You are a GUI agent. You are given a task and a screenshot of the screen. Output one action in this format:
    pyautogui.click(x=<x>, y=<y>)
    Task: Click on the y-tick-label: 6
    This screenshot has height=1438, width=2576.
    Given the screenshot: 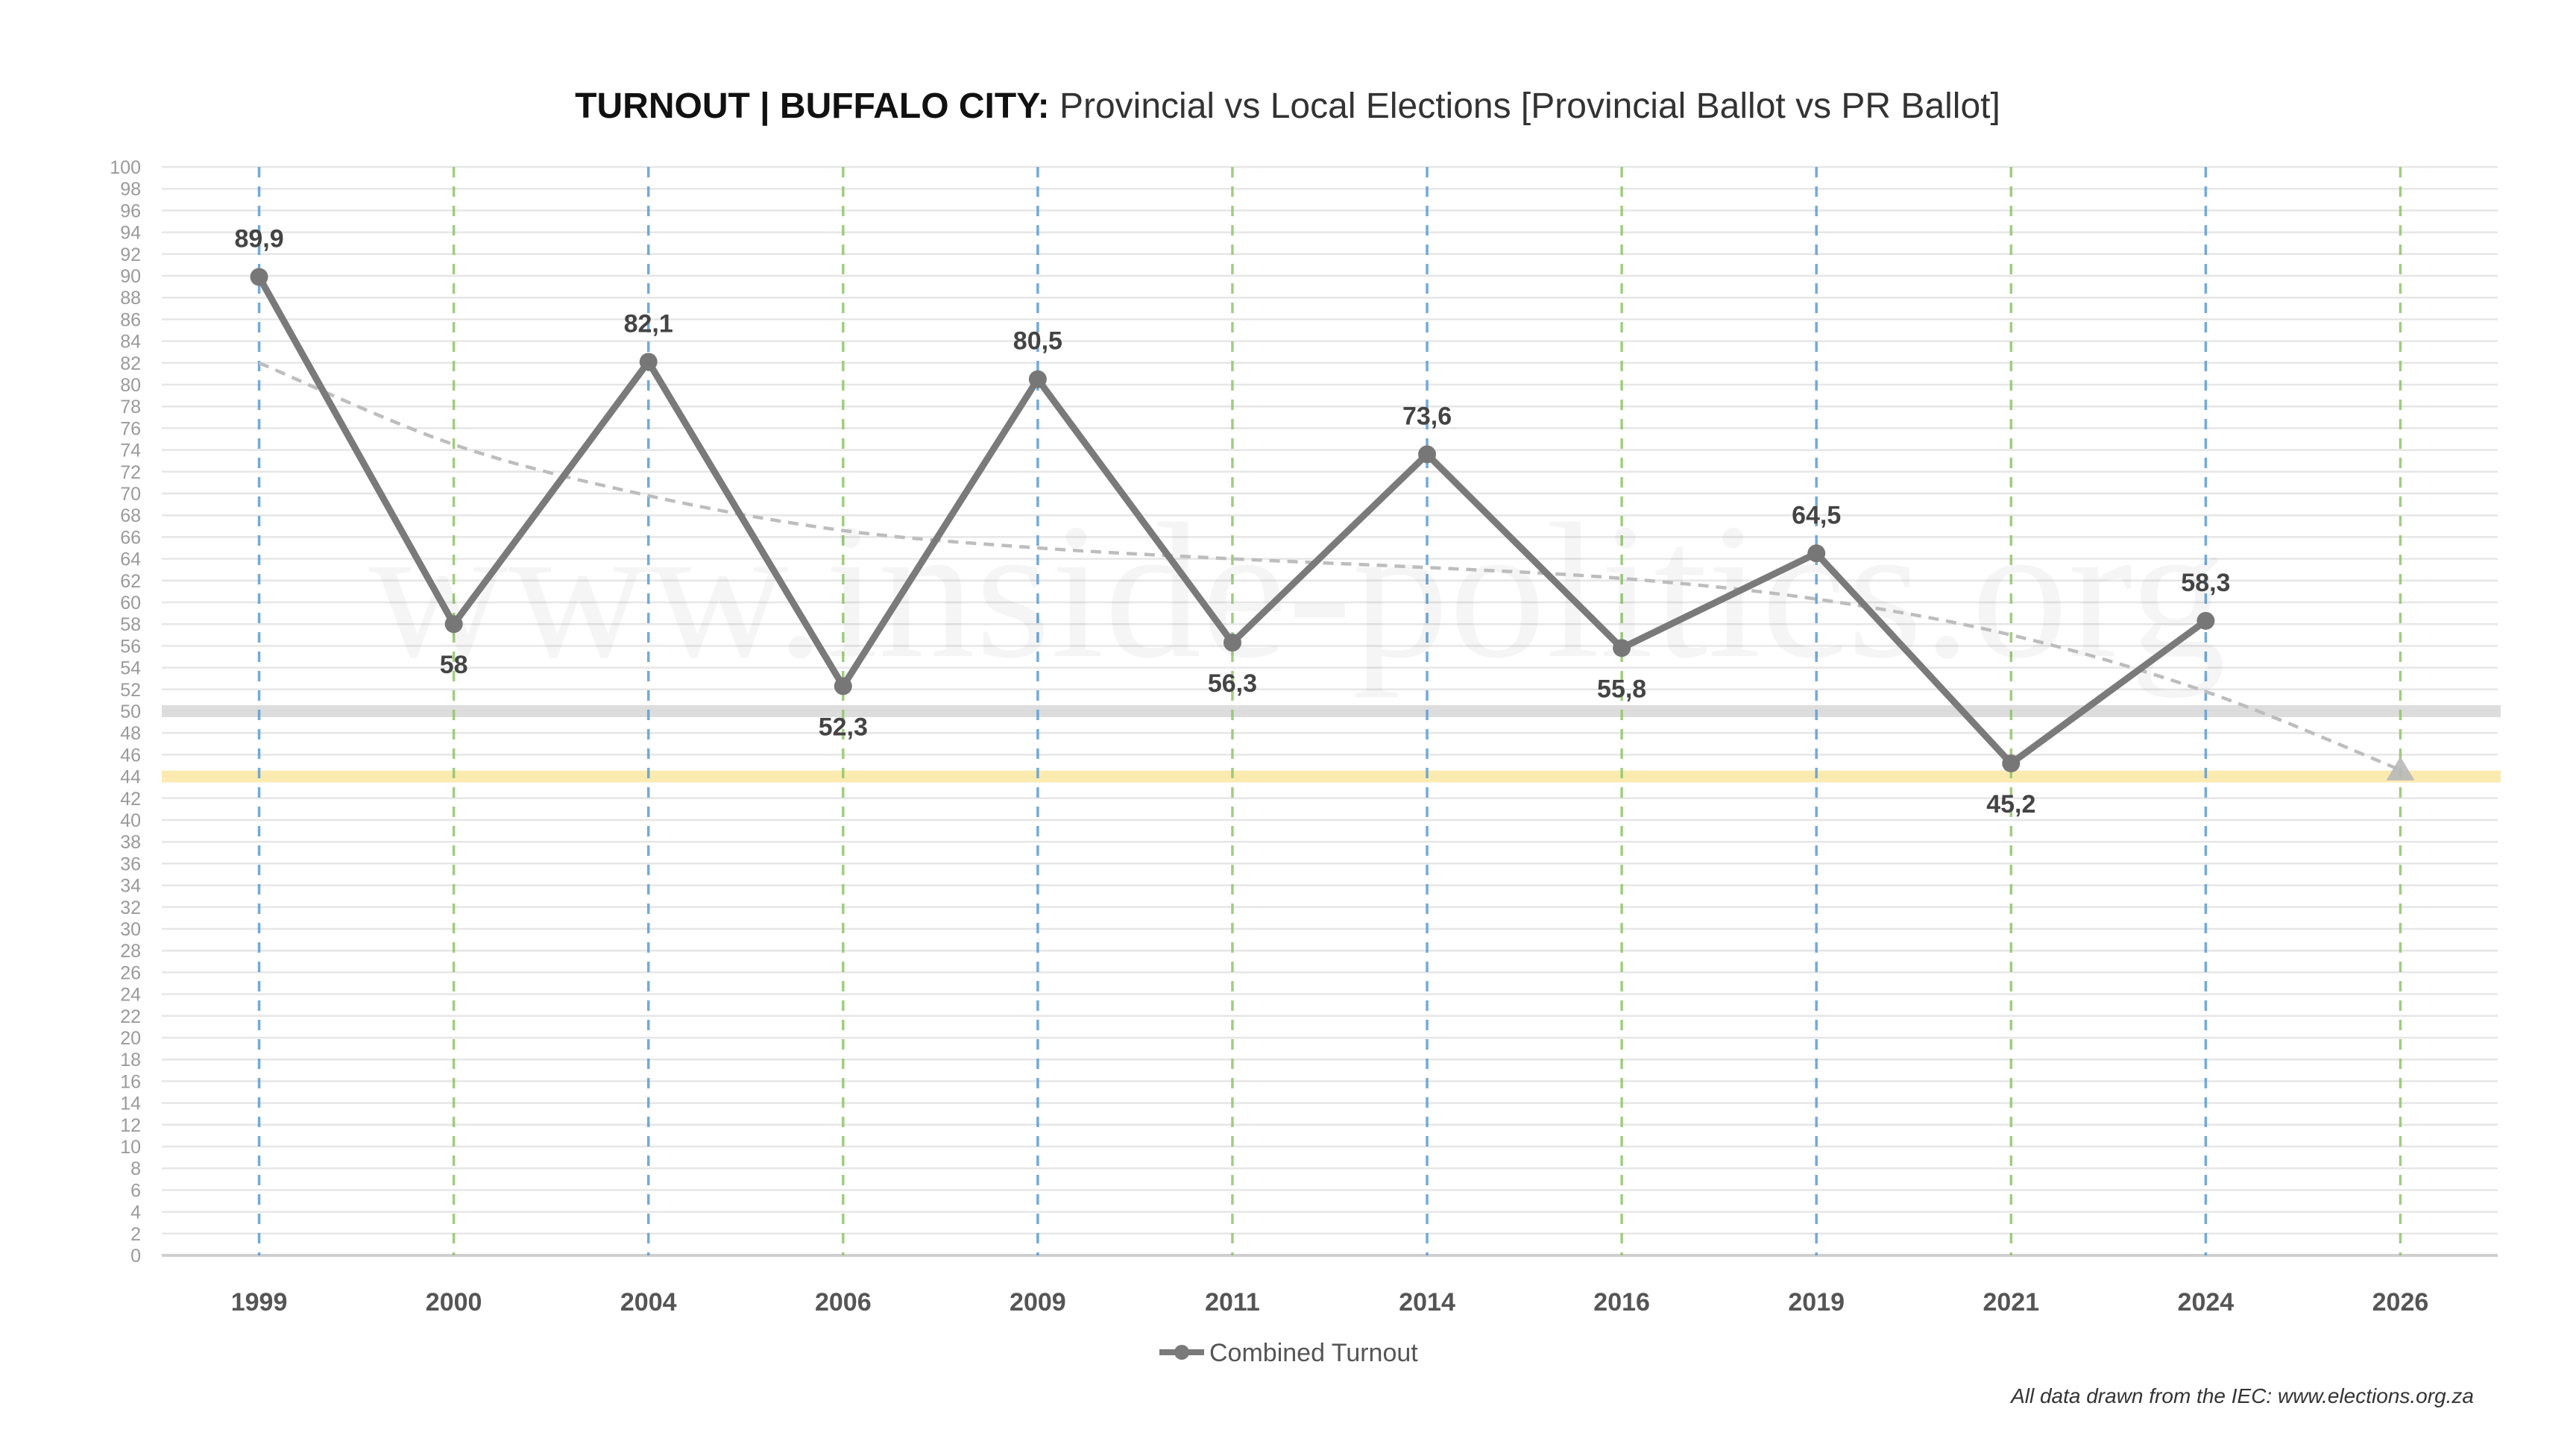 What is the action you would take?
    pyautogui.click(x=135, y=1190)
    